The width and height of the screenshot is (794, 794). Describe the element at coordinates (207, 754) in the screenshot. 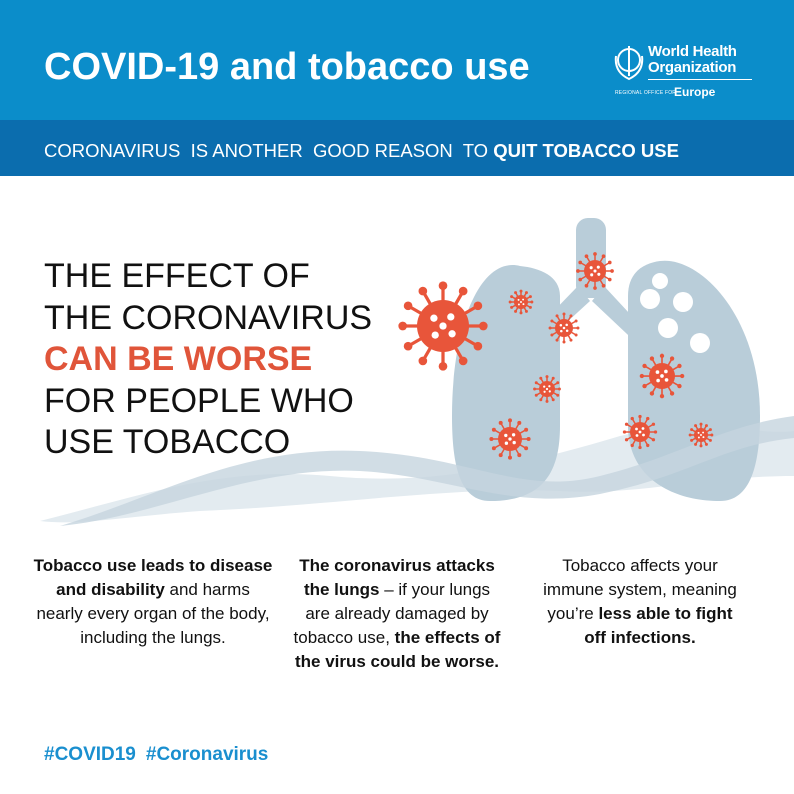

I see `hashtag-coronavirus: #Coronavirus` at that location.